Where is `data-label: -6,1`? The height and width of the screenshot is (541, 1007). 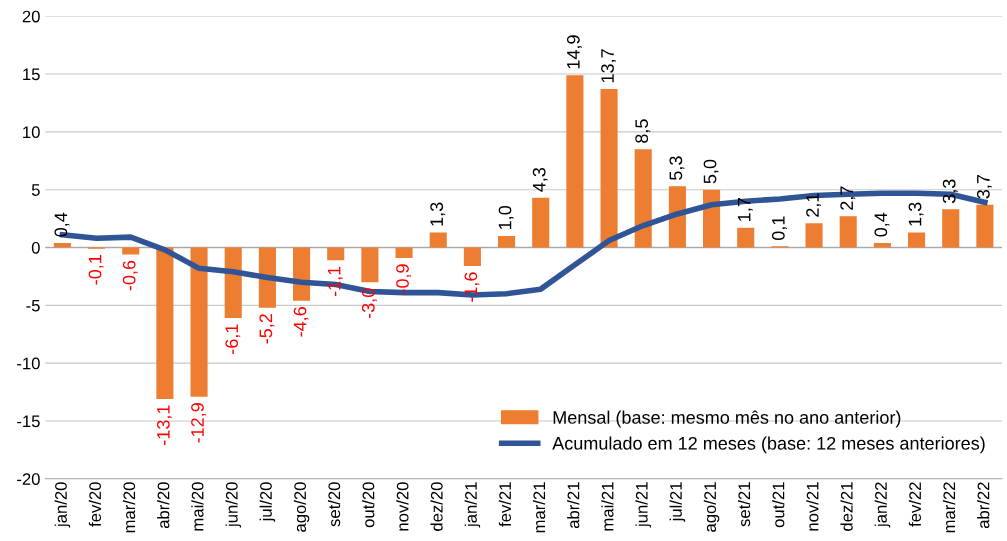 data-label: -6,1 is located at coordinates (233, 339).